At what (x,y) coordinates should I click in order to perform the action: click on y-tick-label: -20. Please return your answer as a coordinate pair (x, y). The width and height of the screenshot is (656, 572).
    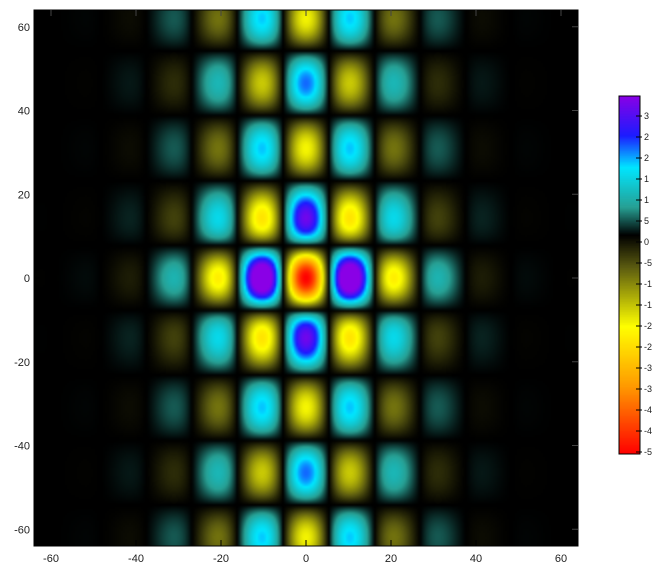
    Looking at the image, I should click on (22, 363).